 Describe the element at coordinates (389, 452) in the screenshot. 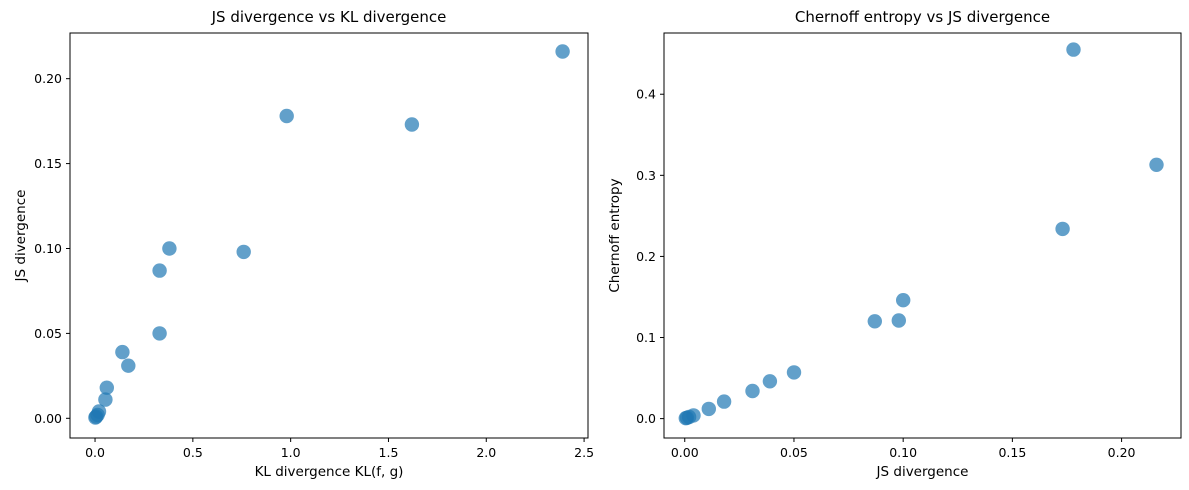

I see `x-tick-label: 1.5` at that location.